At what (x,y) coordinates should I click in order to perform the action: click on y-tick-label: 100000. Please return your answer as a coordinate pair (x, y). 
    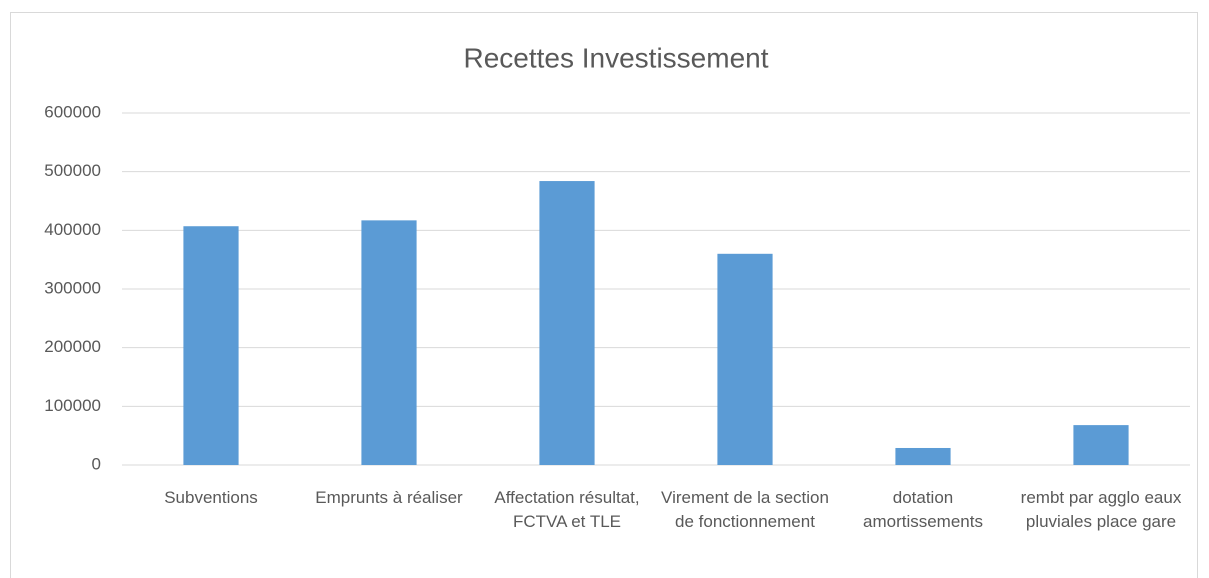
    Looking at the image, I should click on (72, 405).